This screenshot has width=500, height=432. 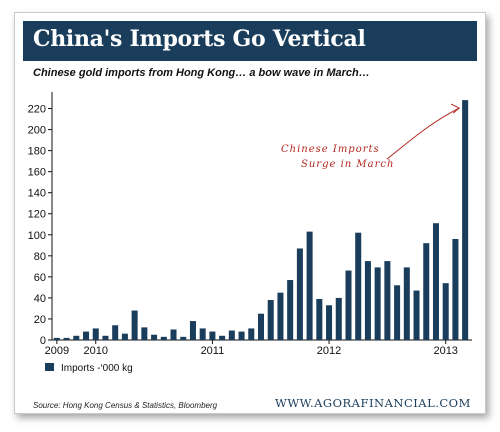 What do you see at coordinates (37, 131) in the screenshot?
I see `y-tick-label: 200` at bounding box center [37, 131].